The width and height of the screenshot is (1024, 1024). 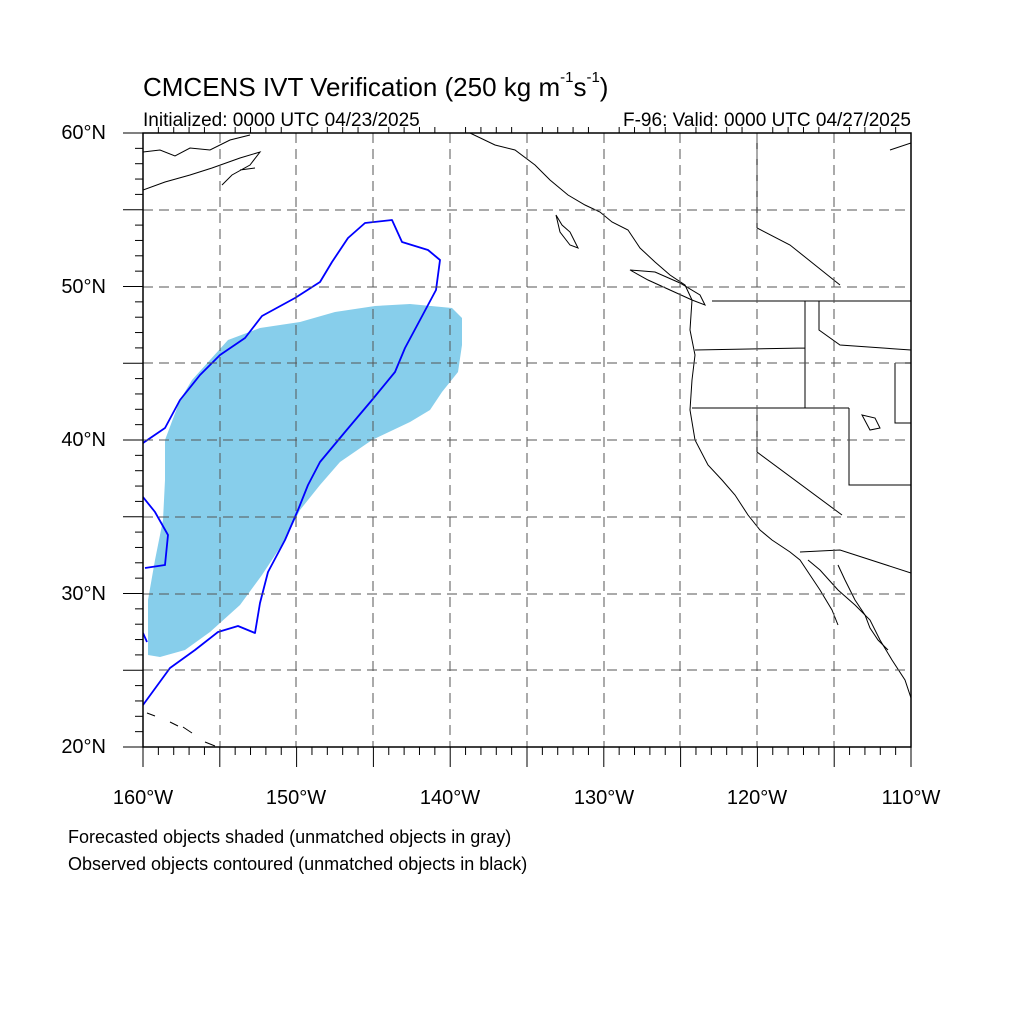 What do you see at coordinates (143, 798) in the screenshot?
I see `lon-label-160w: 160°W` at bounding box center [143, 798].